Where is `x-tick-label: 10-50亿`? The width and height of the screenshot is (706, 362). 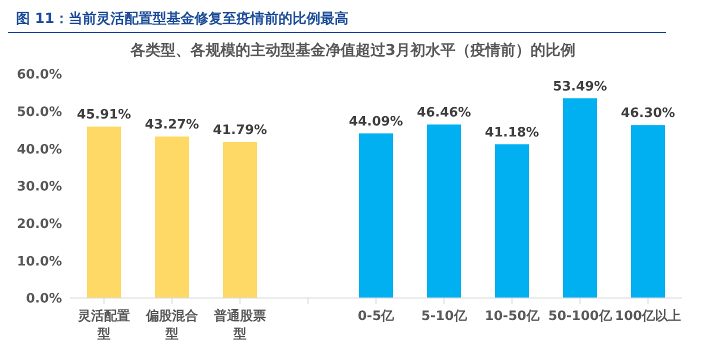 x-tick-label: 10-50亿 is located at coordinates (512, 316).